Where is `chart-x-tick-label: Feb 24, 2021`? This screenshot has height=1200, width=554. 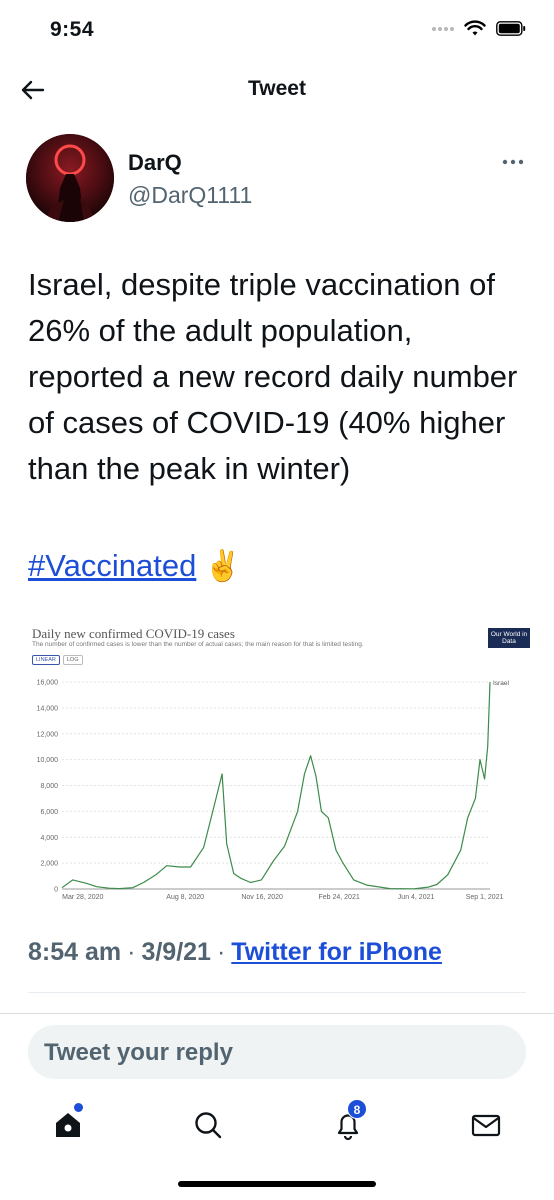 chart-x-tick-label: Feb 24, 2021 is located at coordinates (338, 897).